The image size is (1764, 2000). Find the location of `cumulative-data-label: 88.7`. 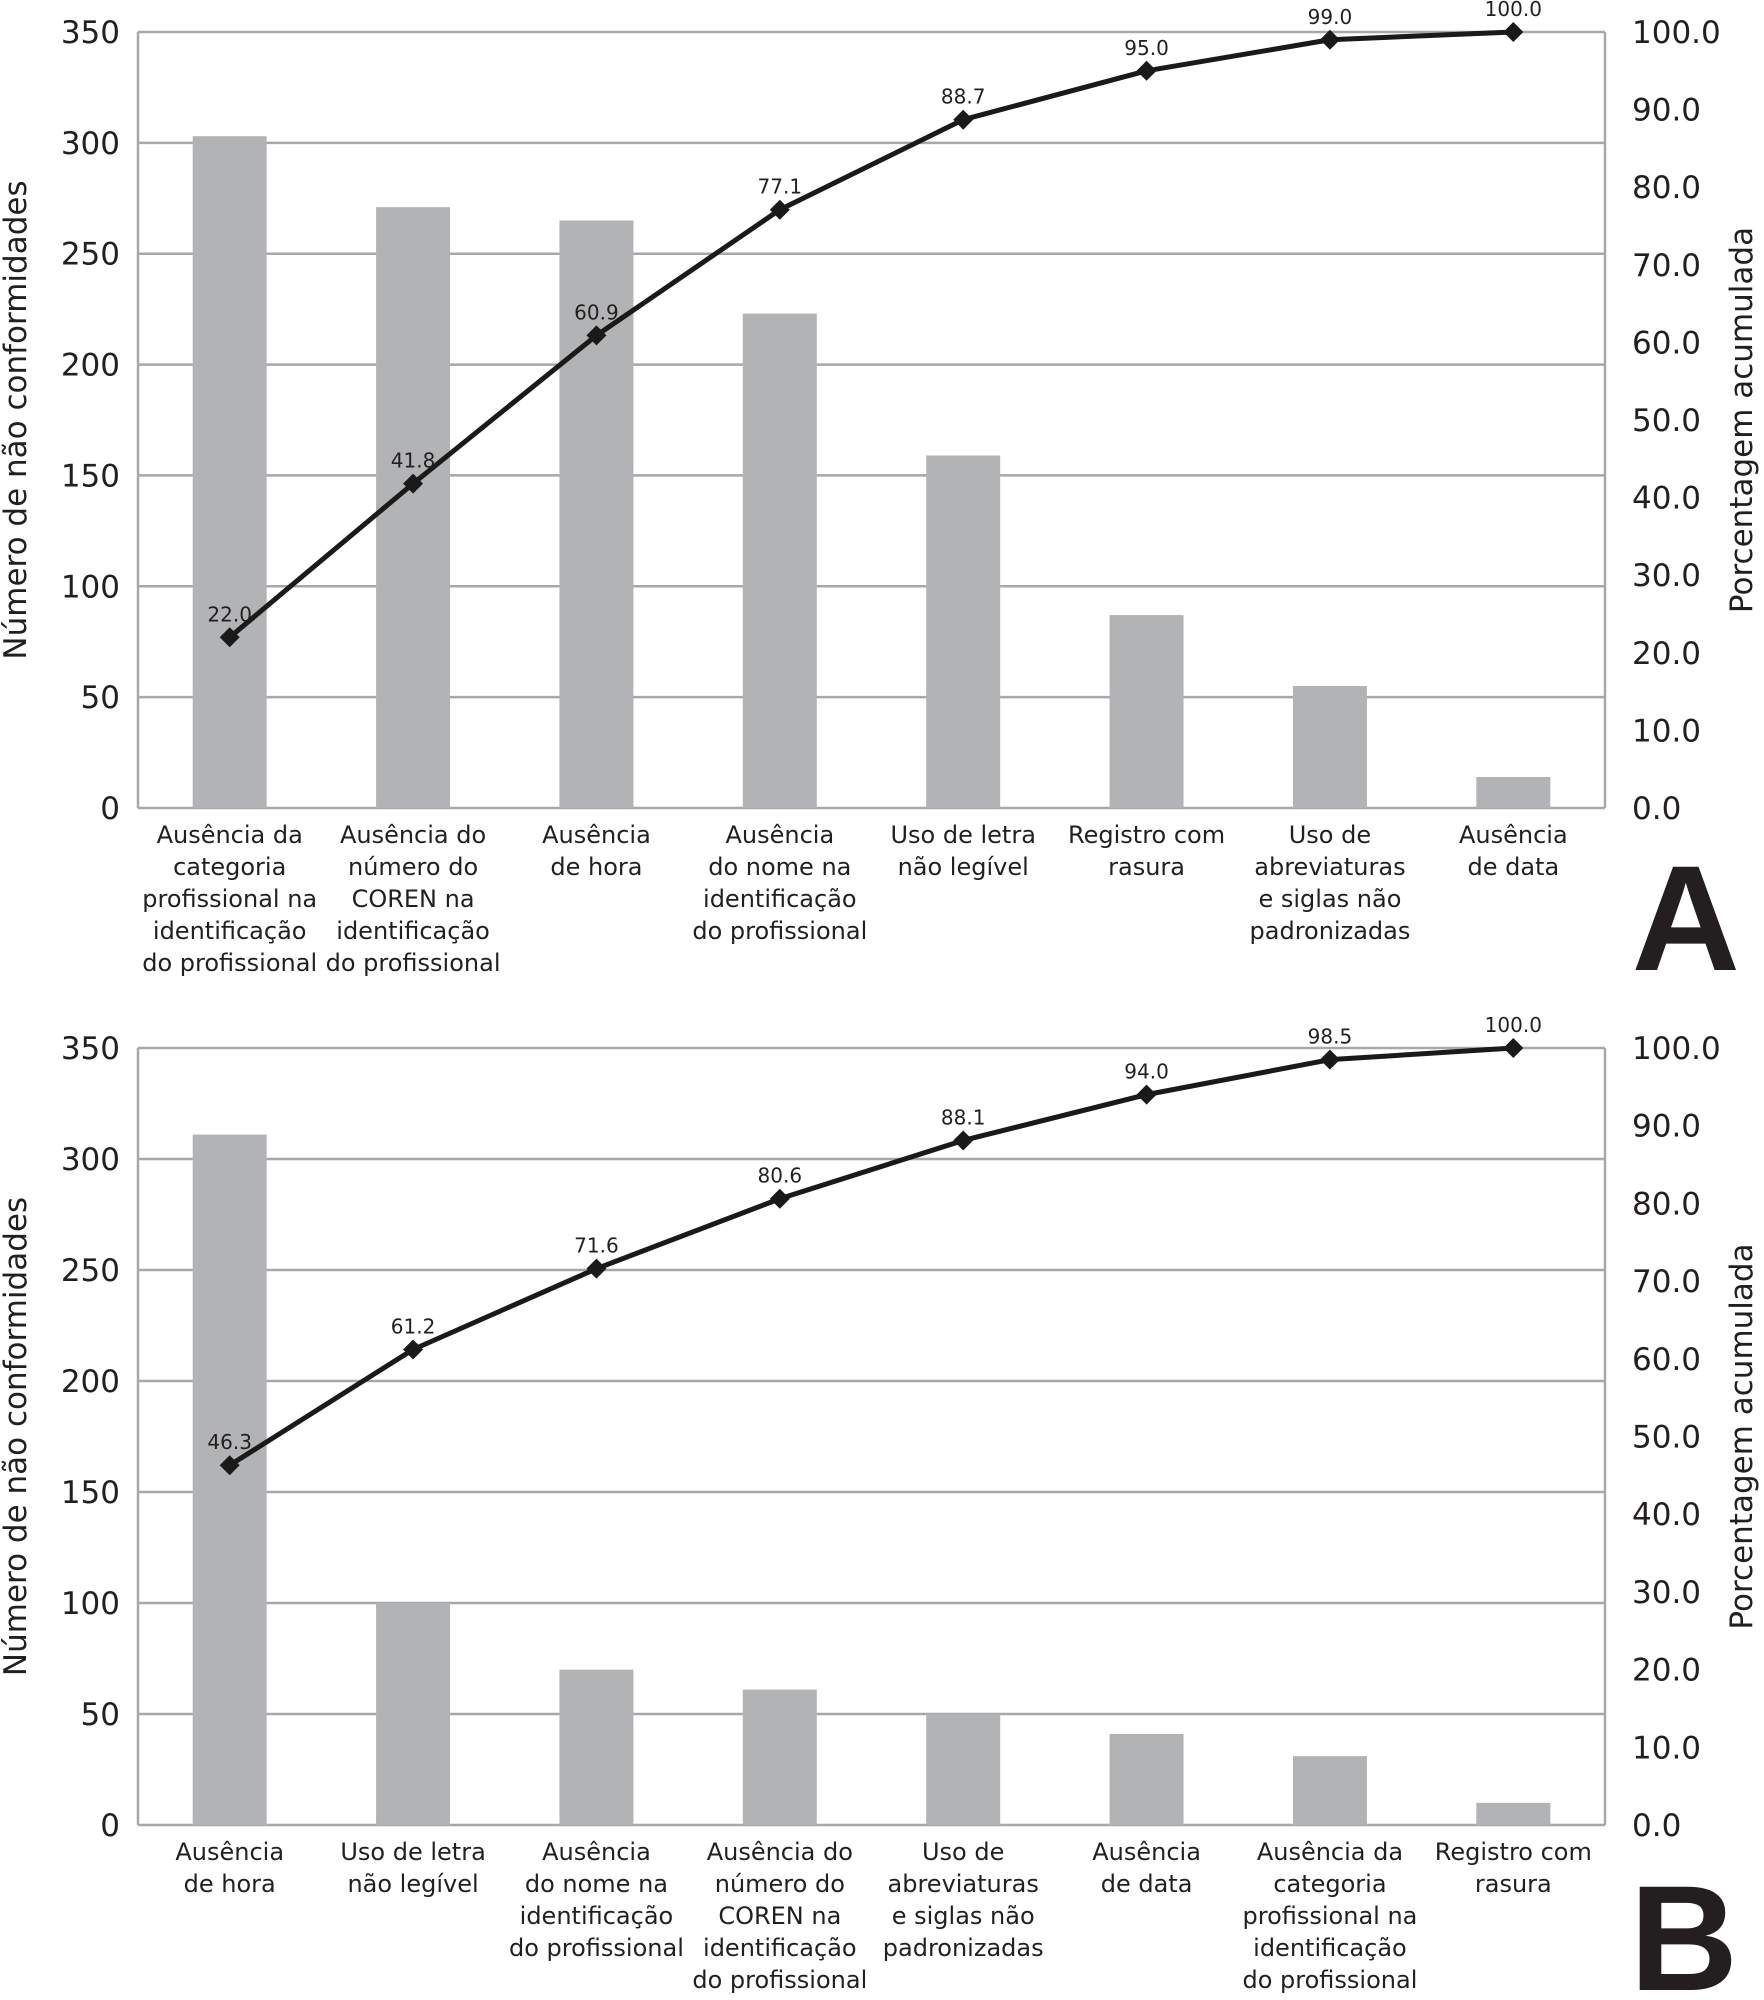

cumulative-data-label: 88.7 is located at coordinates (963, 97).